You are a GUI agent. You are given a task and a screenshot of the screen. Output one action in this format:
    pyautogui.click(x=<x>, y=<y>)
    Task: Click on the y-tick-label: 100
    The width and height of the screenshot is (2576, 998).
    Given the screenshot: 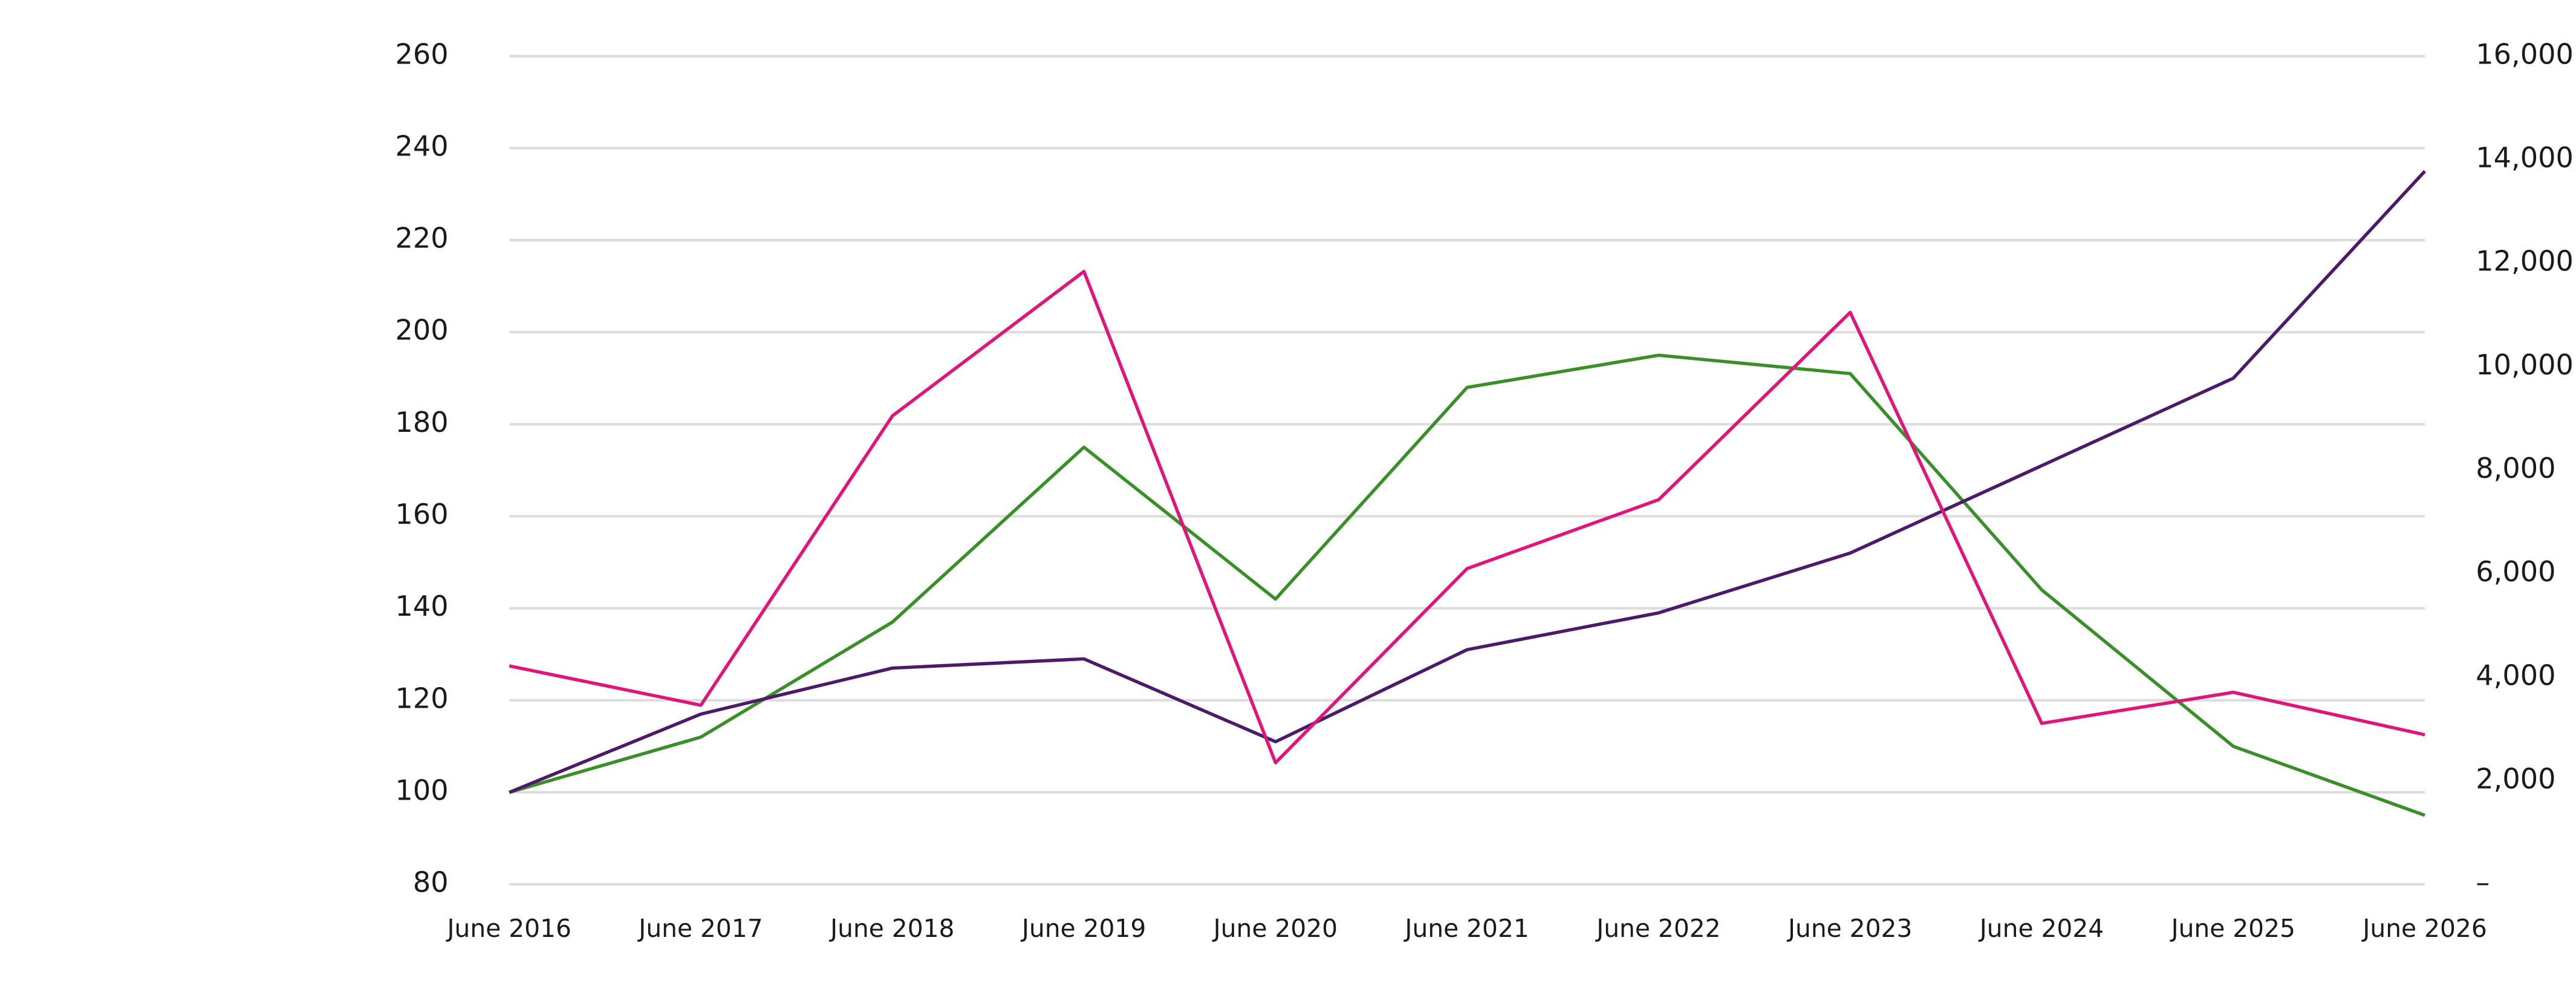 What is the action you would take?
    pyautogui.click(x=422, y=790)
    